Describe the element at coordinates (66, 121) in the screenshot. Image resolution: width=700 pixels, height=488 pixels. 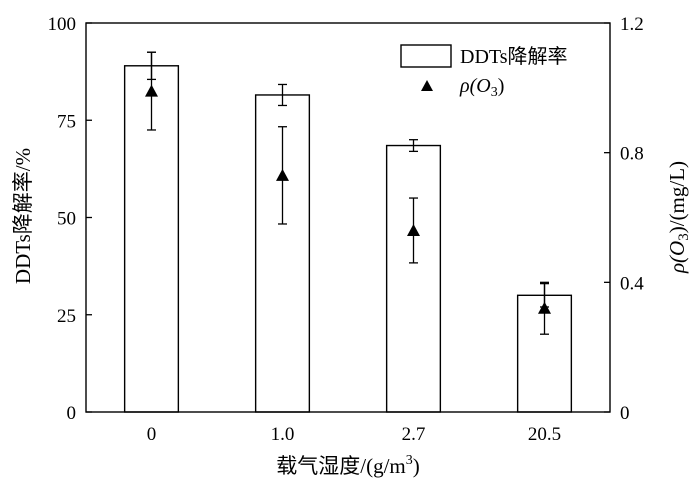
I see `left-tick-label-3: 75` at that location.